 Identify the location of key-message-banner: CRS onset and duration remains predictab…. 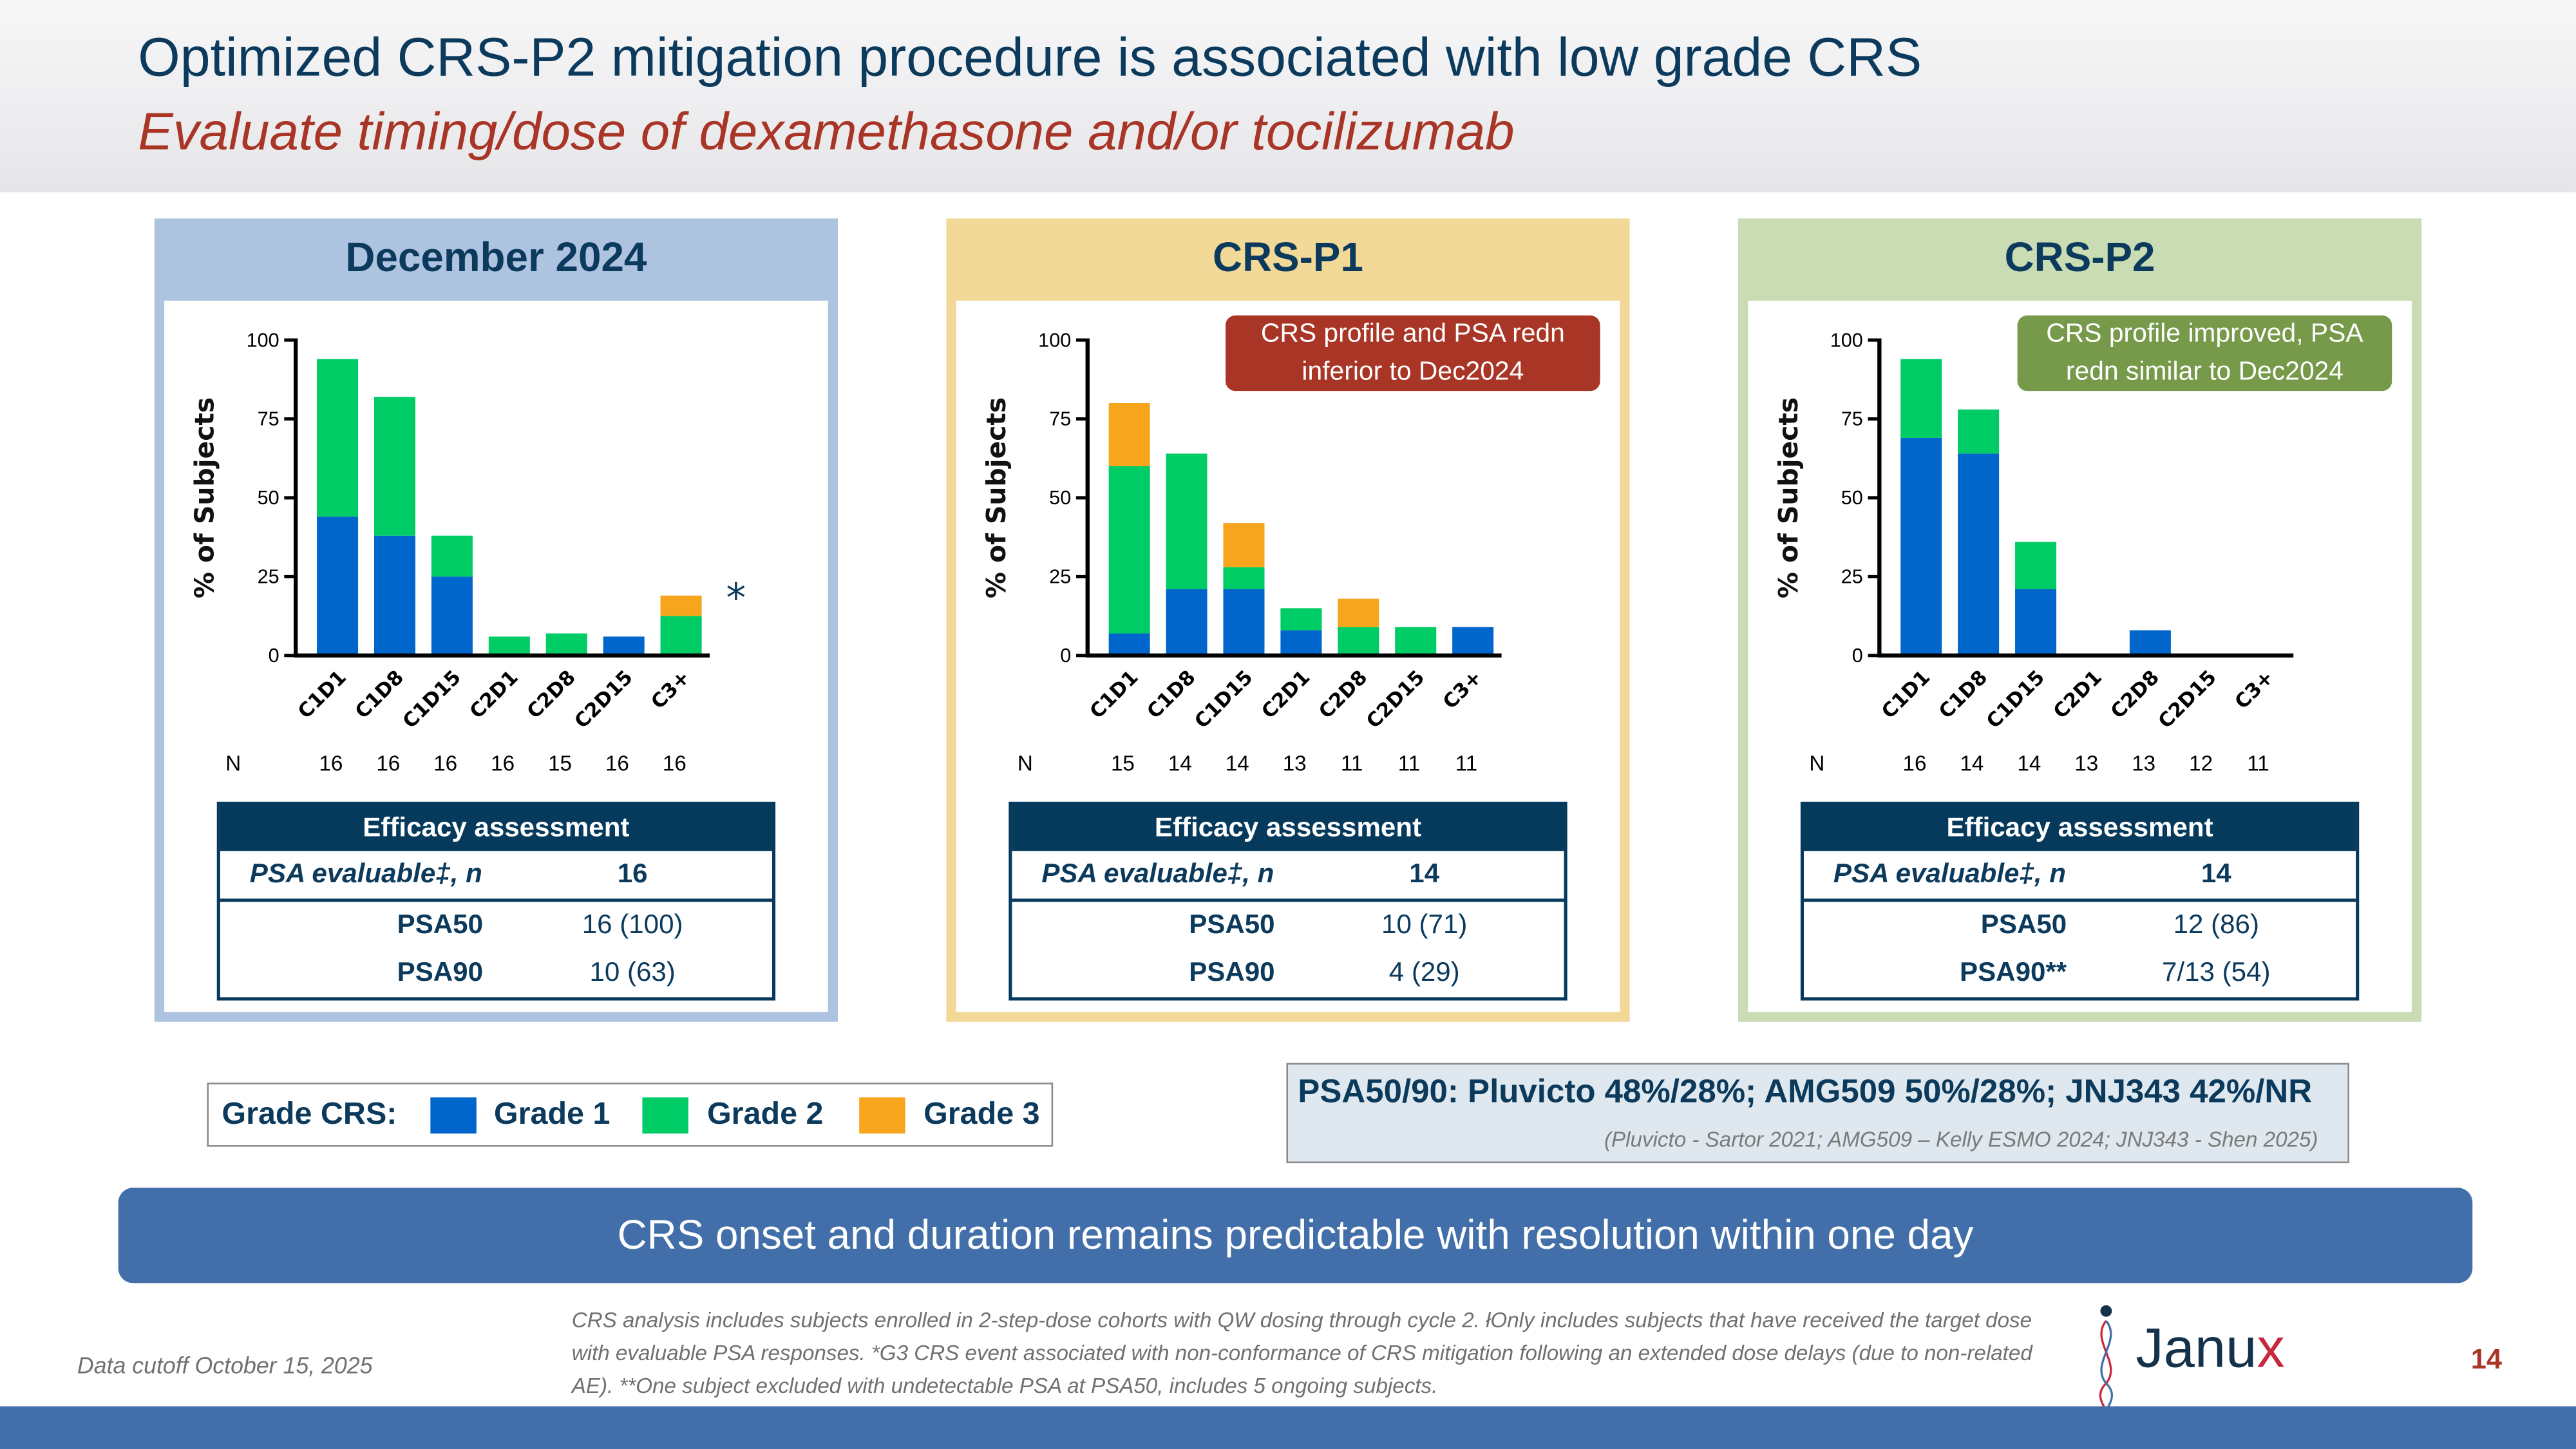
(1295, 1235).